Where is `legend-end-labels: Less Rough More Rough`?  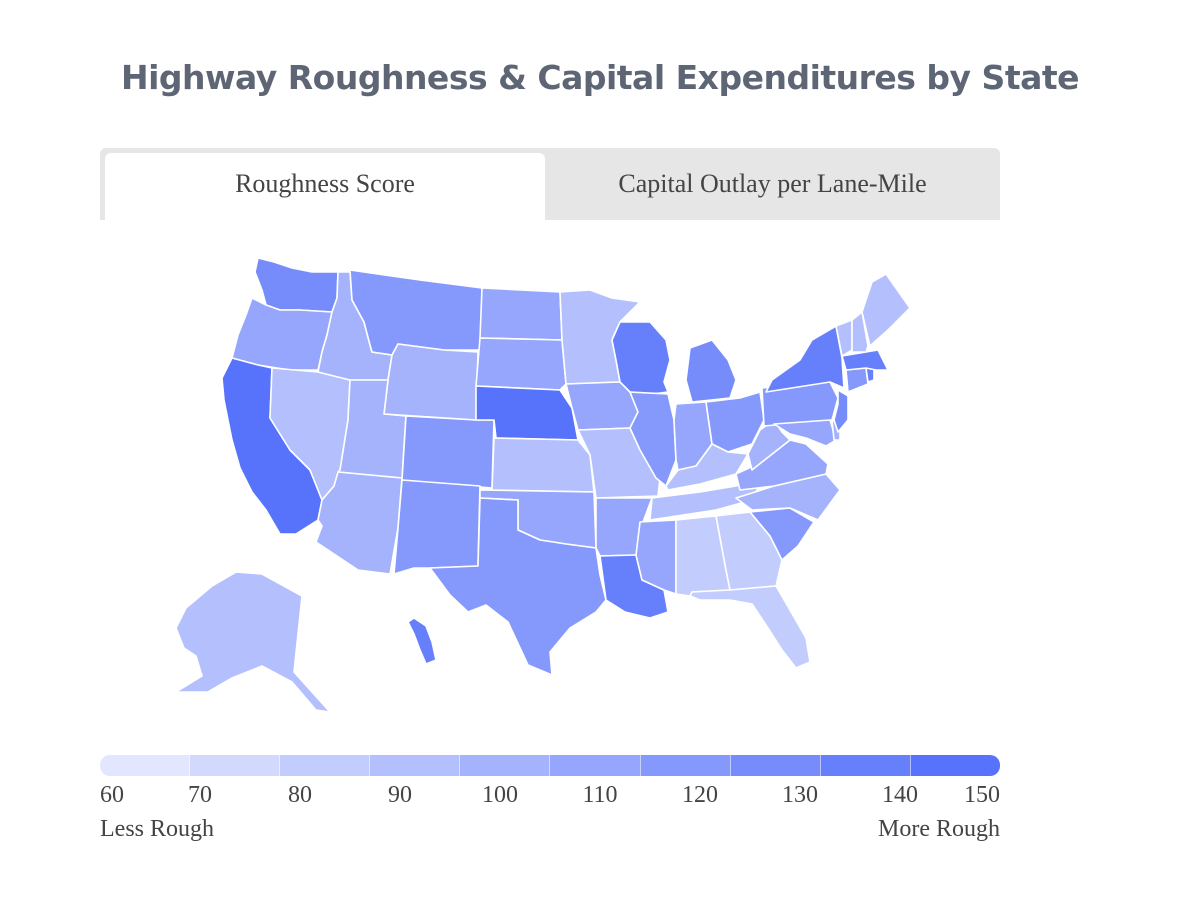 legend-end-labels: Less Rough More Rough is located at coordinates (550, 831).